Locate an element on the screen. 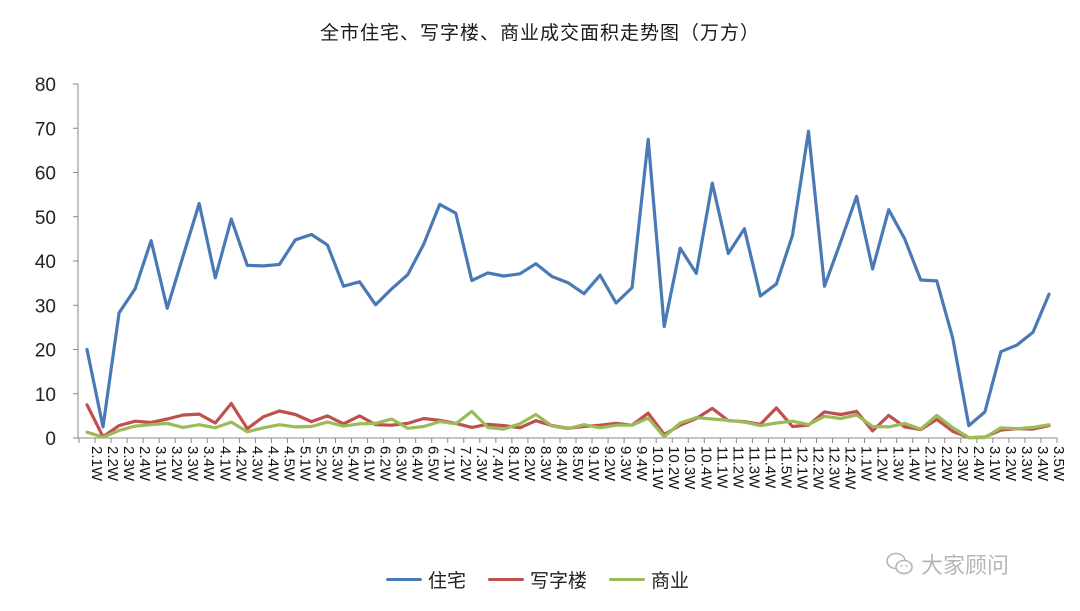 This screenshot has height=611, width=1080. x-tick-label: 6.2W is located at coordinates (385, 464).